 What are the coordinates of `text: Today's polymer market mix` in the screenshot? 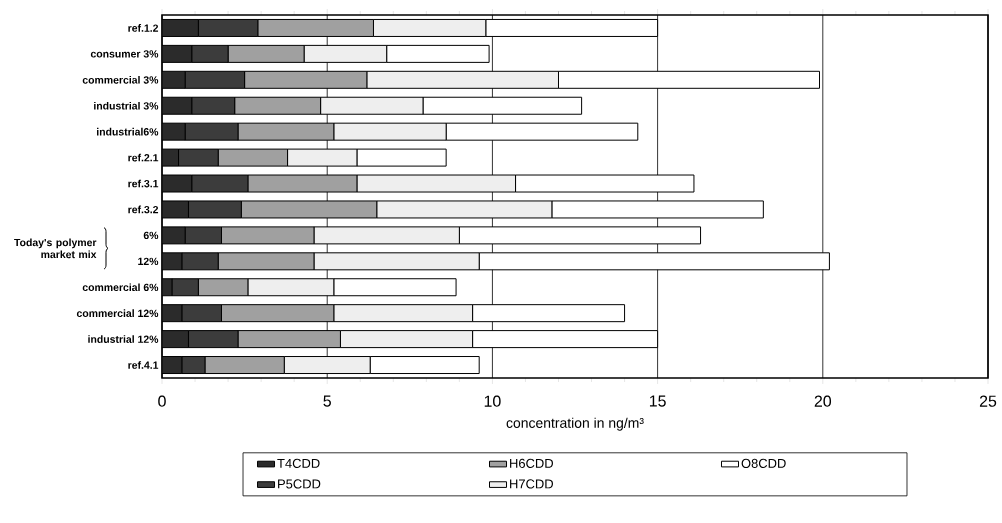 It's located at (55, 248).